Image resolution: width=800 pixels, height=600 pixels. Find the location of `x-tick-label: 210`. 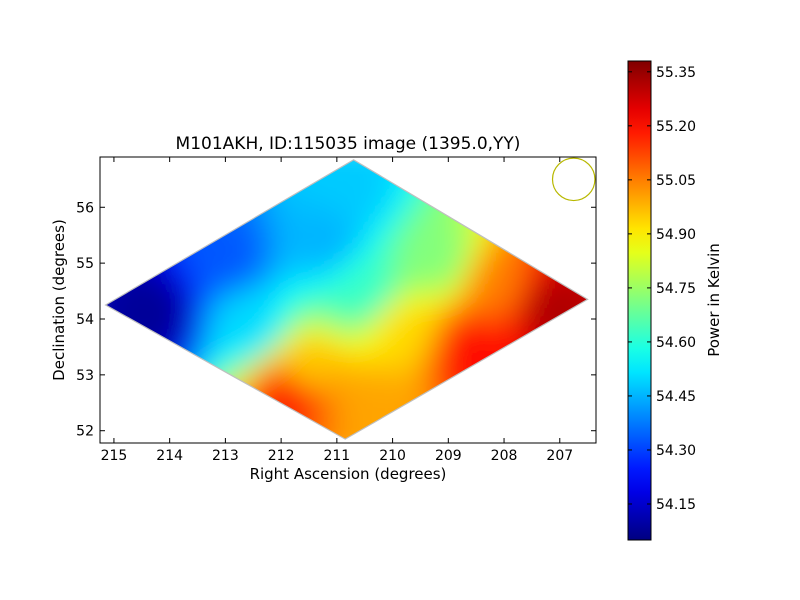

x-tick-label: 210 is located at coordinates (392, 456).